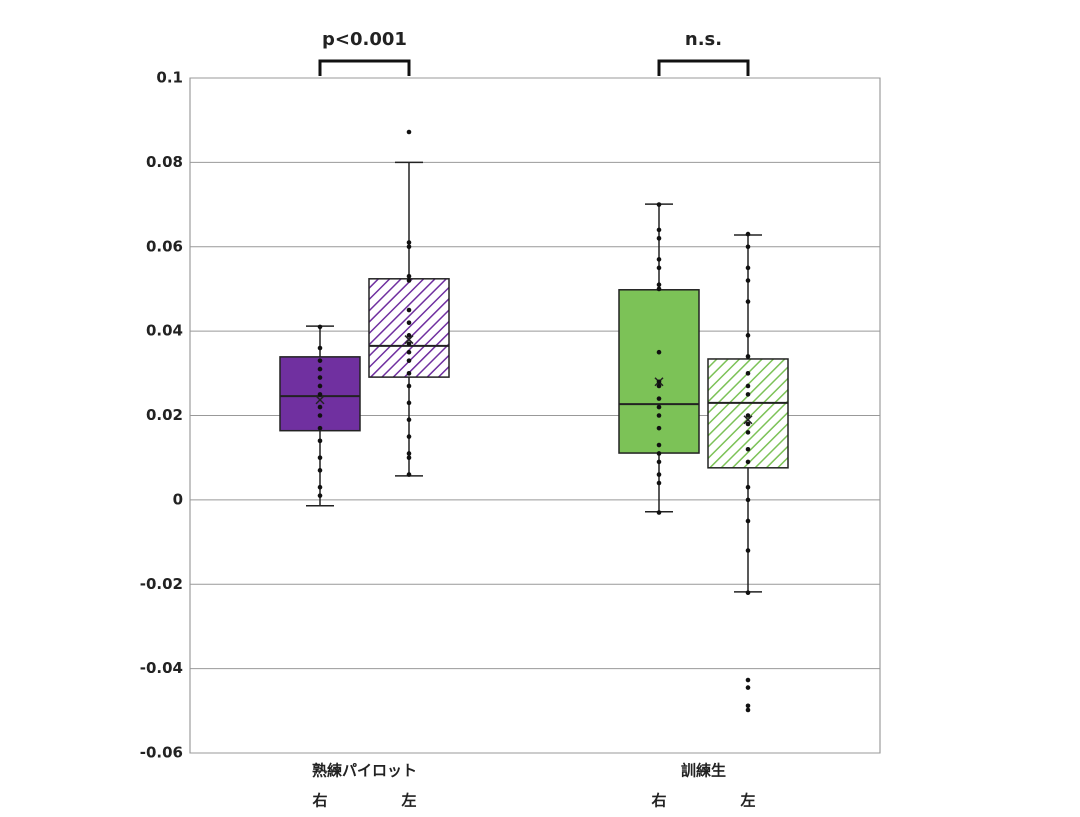 The height and width of the screenshot is (817, 1080). I want to click on y-tick-label: -0.04, so click(161, 668).